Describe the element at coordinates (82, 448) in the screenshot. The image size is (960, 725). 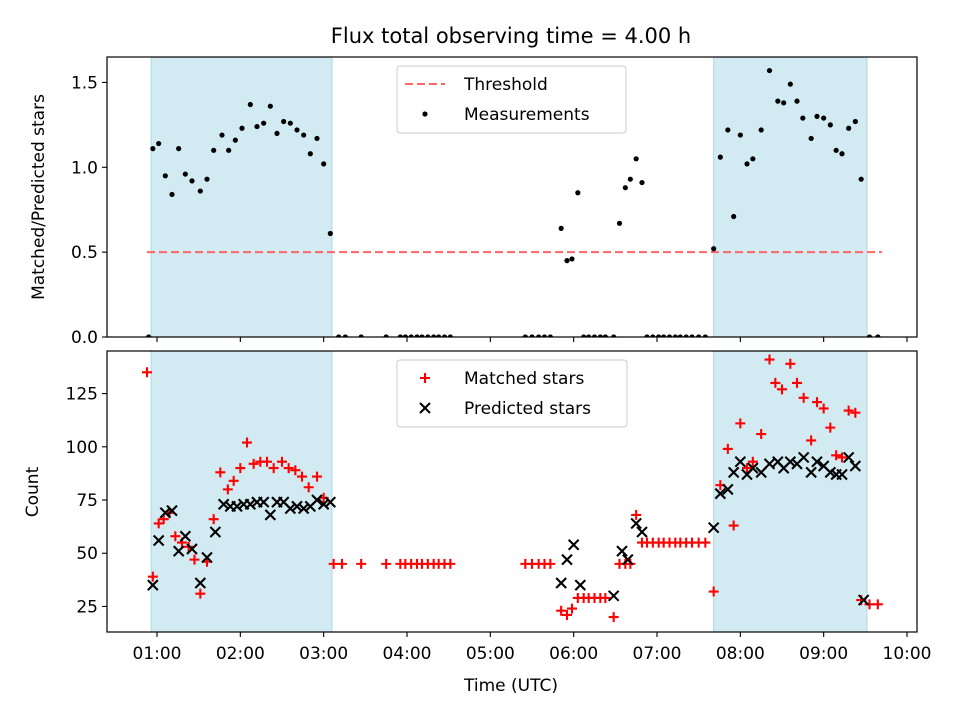
I see `y-tick-label: 100` at that location.